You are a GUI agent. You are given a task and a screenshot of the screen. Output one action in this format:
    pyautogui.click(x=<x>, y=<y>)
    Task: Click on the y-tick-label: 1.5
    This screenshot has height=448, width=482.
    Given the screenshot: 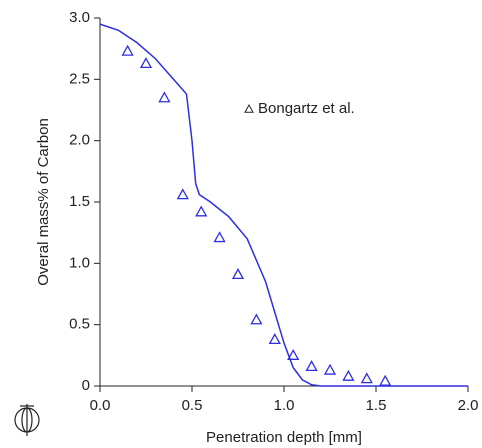 What is the action you would take?
    pyautogui.click(x=79, y=201)
    